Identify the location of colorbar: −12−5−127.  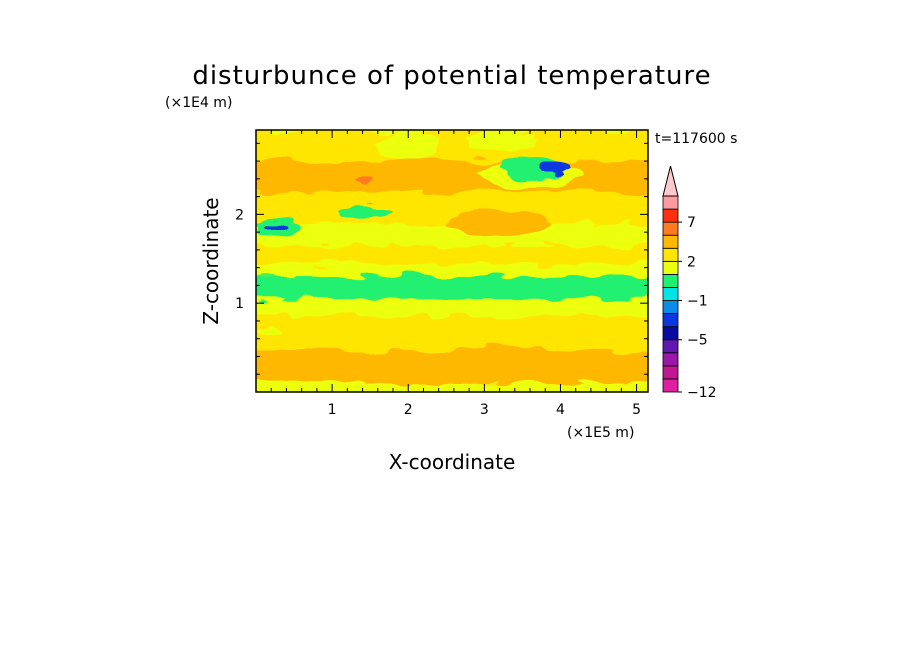
(689, 283).